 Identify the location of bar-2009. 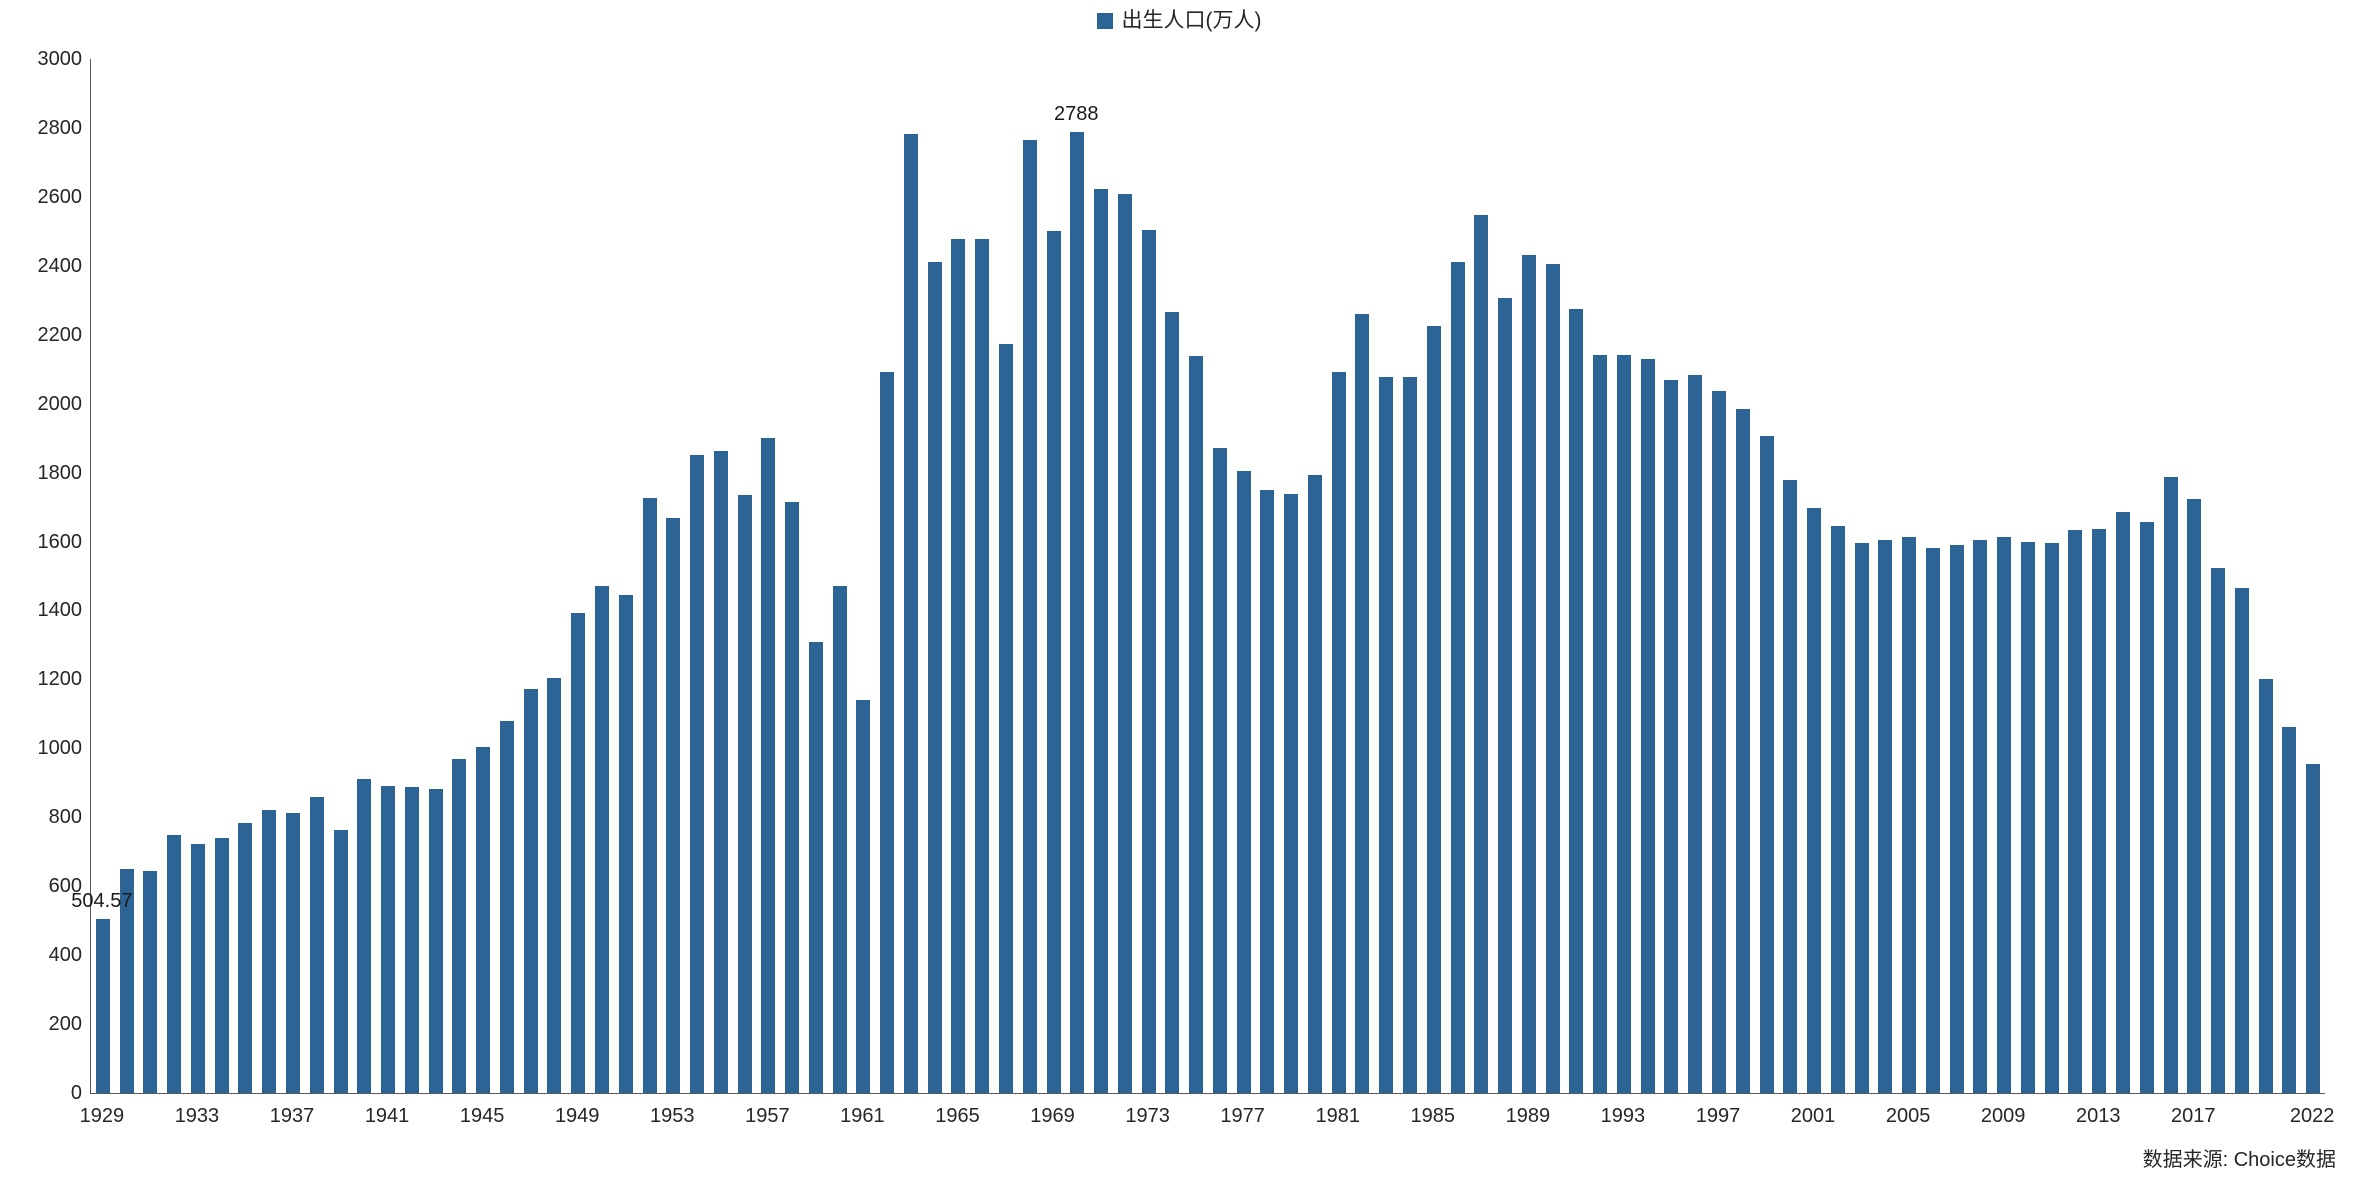
(2004, 815).